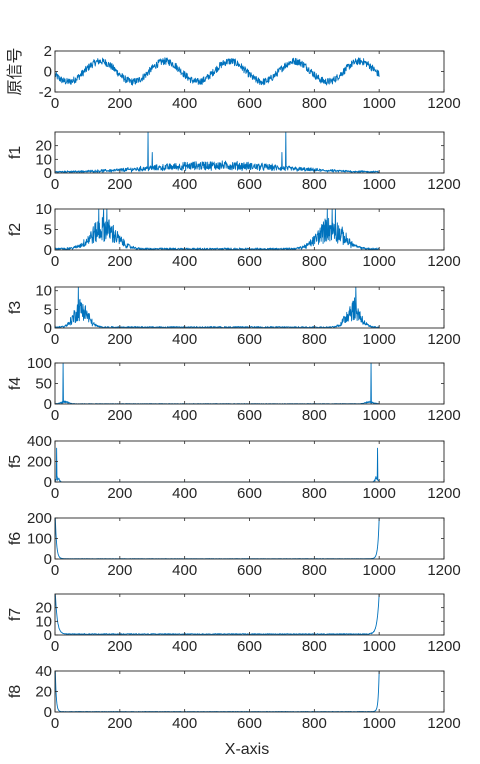 The width and height of the screenshot is (480, 764). Describe the element at coordinates (43, 671) in the screenshot. I see `y-tick-label: 40` at that location.